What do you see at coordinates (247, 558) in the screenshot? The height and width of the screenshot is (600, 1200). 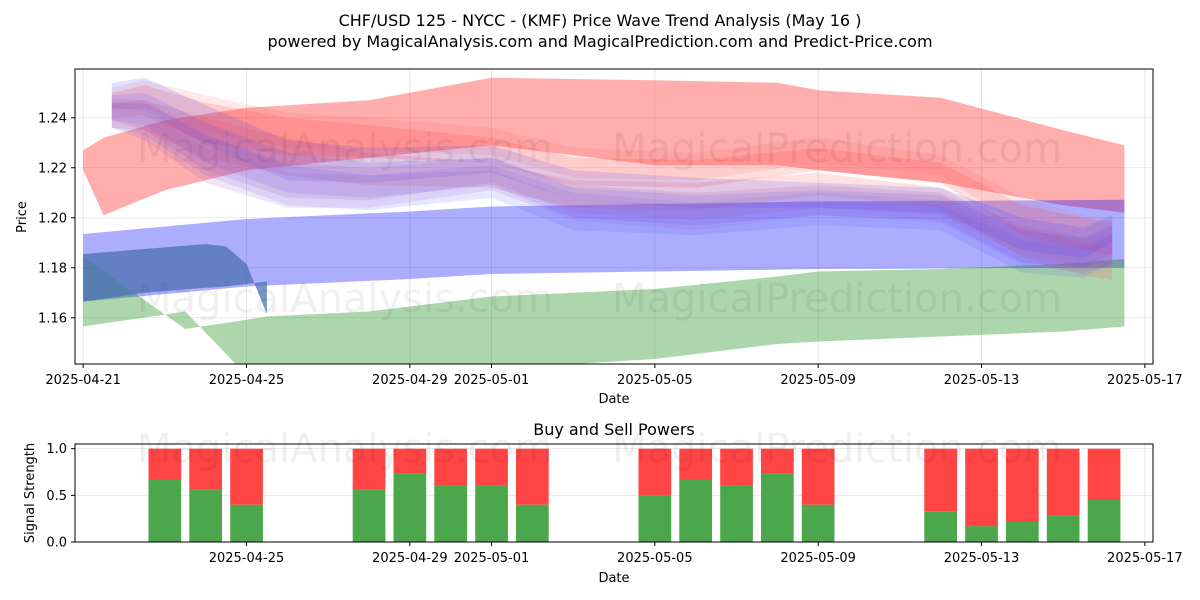 I see `signal-x-tick-label: 2025-04-25` at bounding box center [247, 558].